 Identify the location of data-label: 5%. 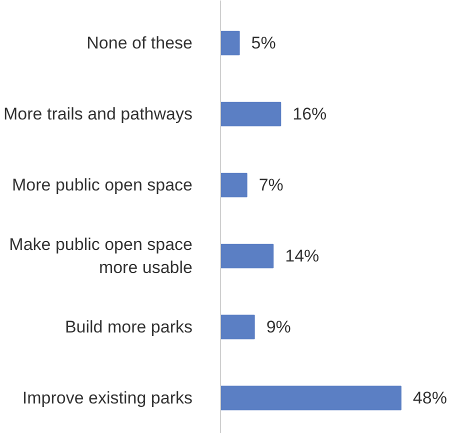
(263, 43).